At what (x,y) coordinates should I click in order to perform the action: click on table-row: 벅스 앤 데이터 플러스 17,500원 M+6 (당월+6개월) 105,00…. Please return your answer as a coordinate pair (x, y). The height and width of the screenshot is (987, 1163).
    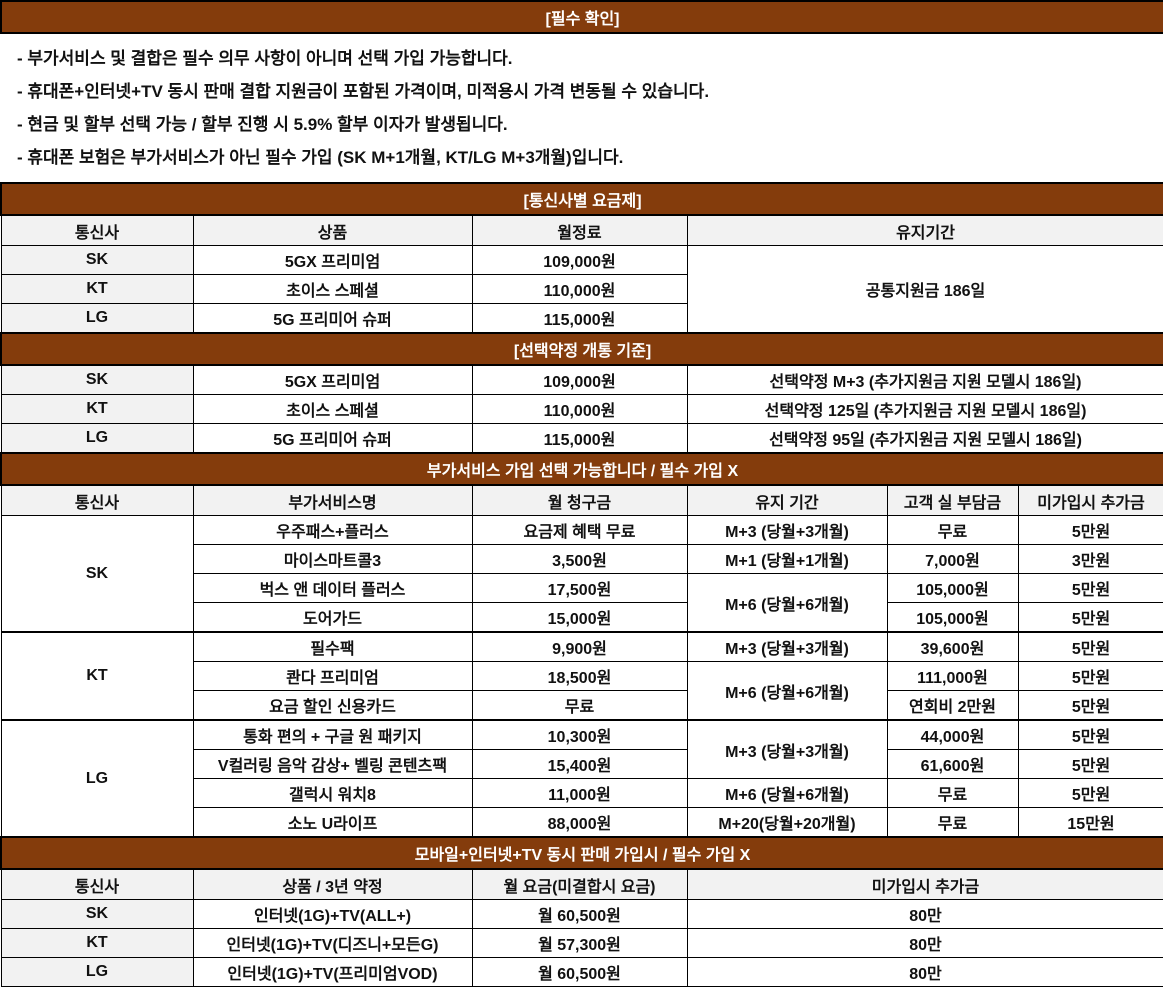
    Looking at the image, I should click on (582, 603).